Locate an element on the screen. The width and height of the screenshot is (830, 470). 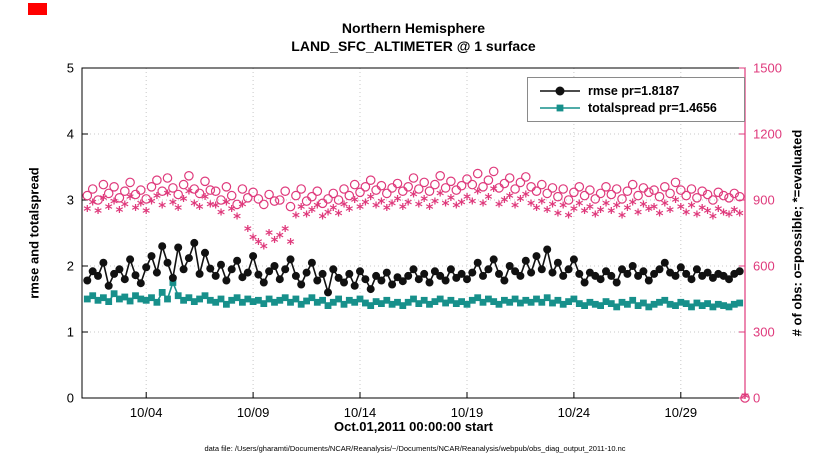
svg-text: 2 is located at coordinates (70, 266).